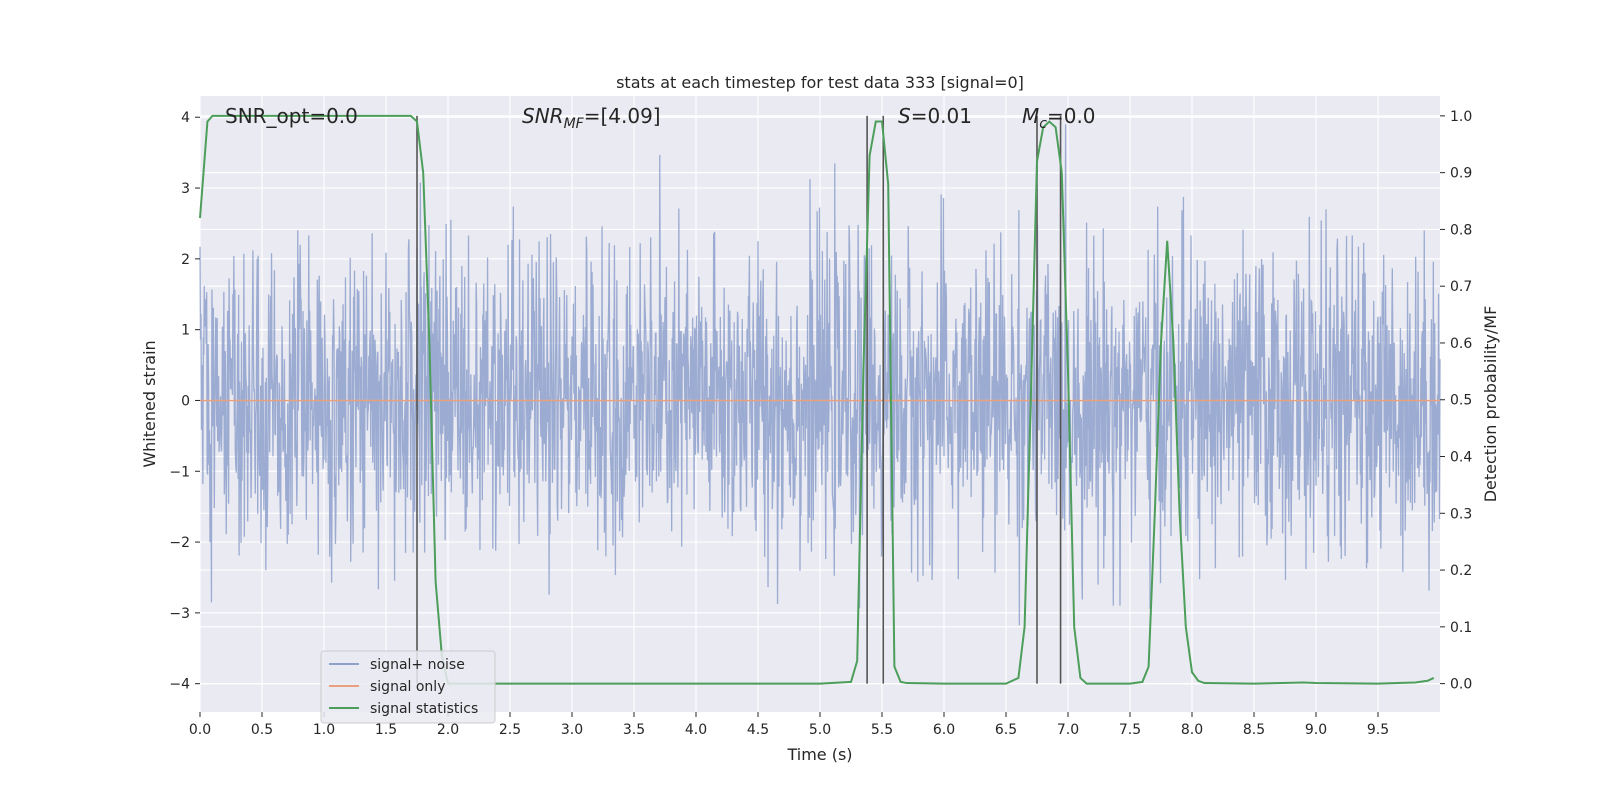 The width and height of the screenshot is (1600, 800). I want to click on x-tick-label-8: 4.0, so click(696, 730).